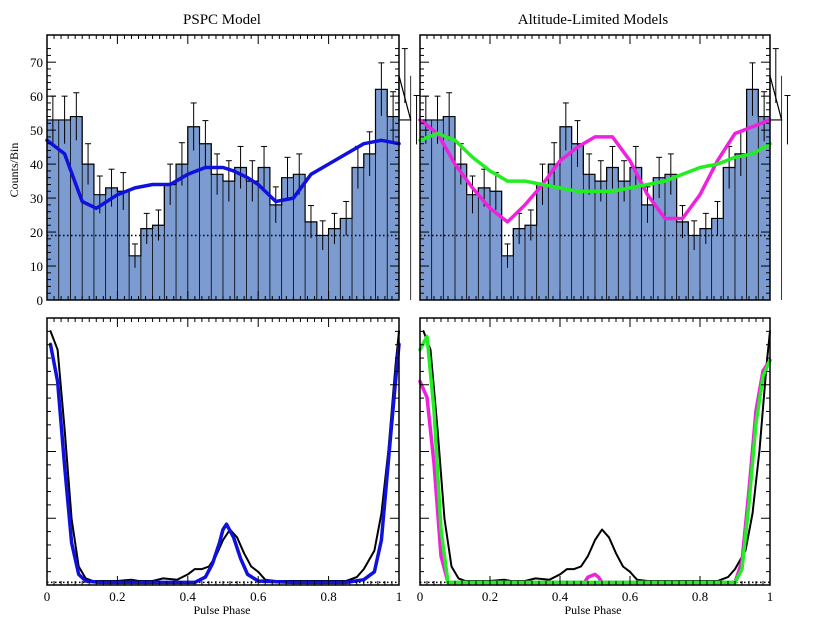 The image size is (817, 622). I want to click on y-tick-label: 20, so click(36, 232).